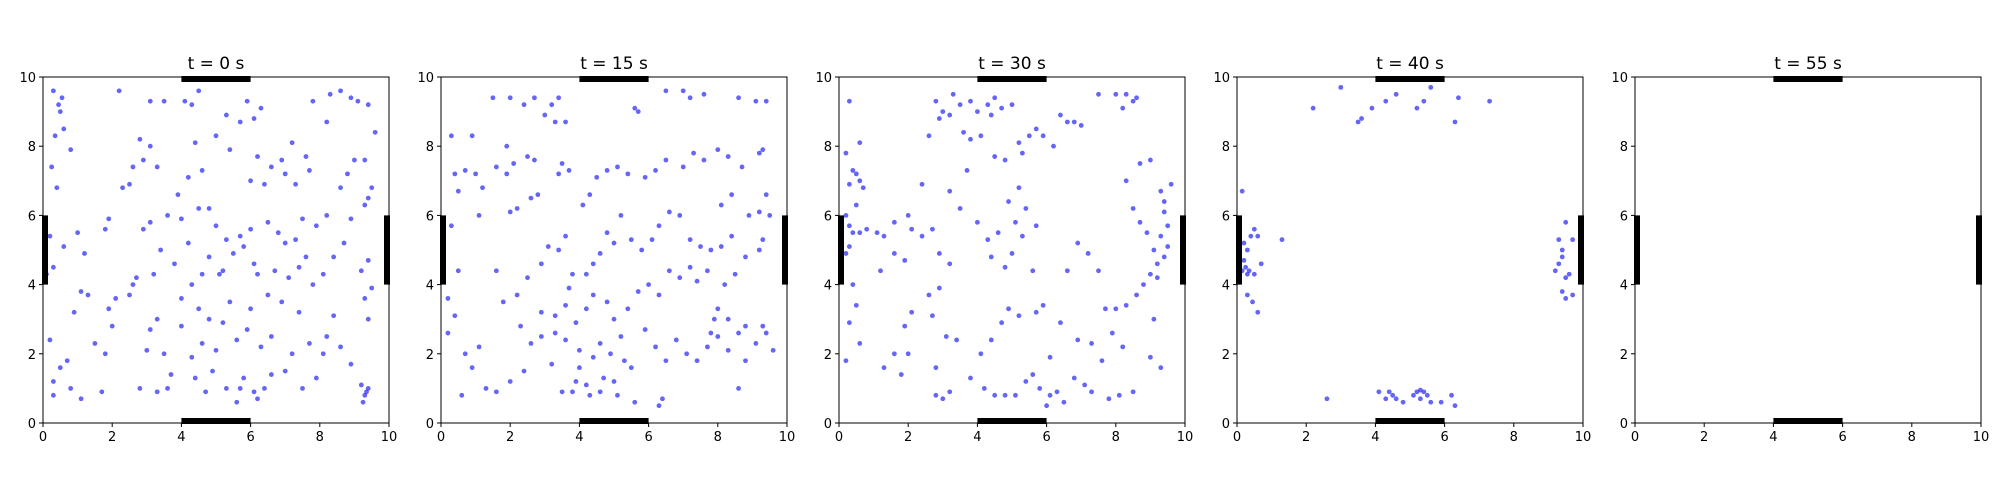 Image resolution: width=2000 pixels, height=500 pixels. I want to click on panel-title: t = 30 s, so click(1012, 64).